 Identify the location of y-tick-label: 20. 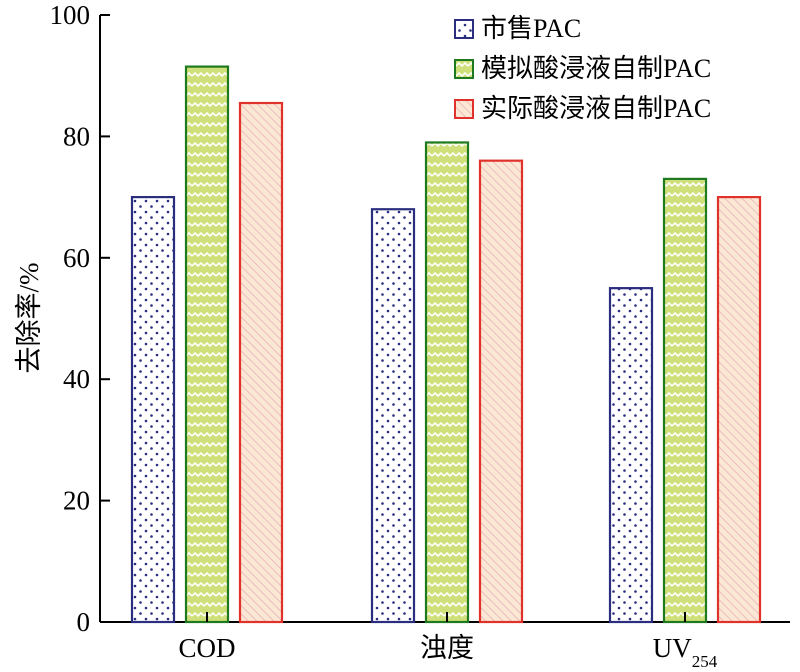
(76, 501).